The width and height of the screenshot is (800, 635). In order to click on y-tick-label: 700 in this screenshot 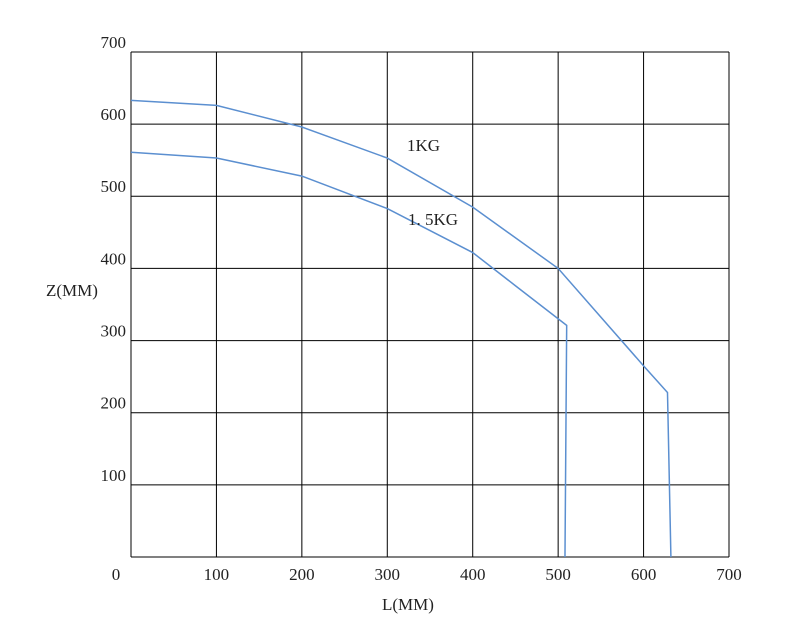, I will do `click(114, 42)`.